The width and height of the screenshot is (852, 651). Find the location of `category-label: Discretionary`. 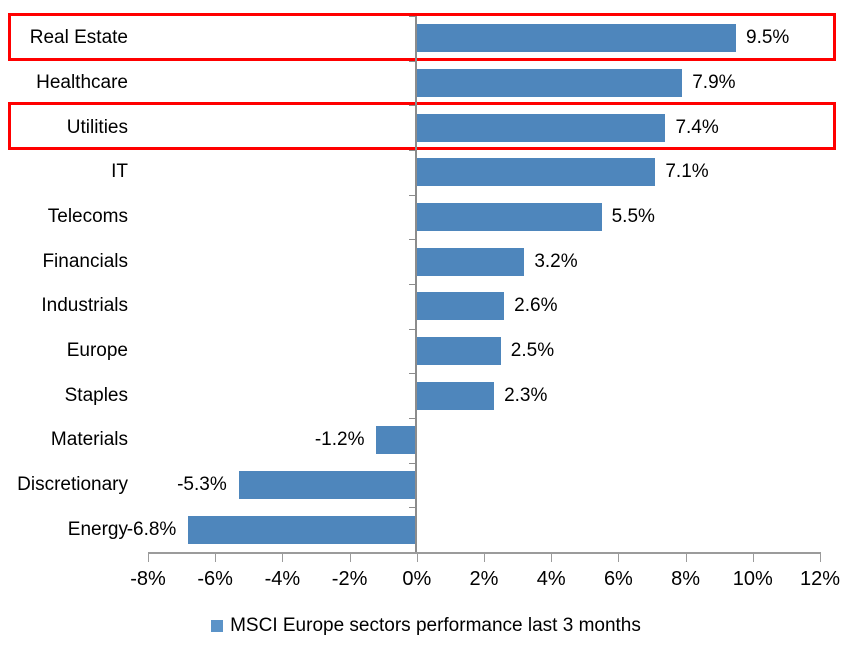

category-label: Discretionary is located at coordinates (72, 484).